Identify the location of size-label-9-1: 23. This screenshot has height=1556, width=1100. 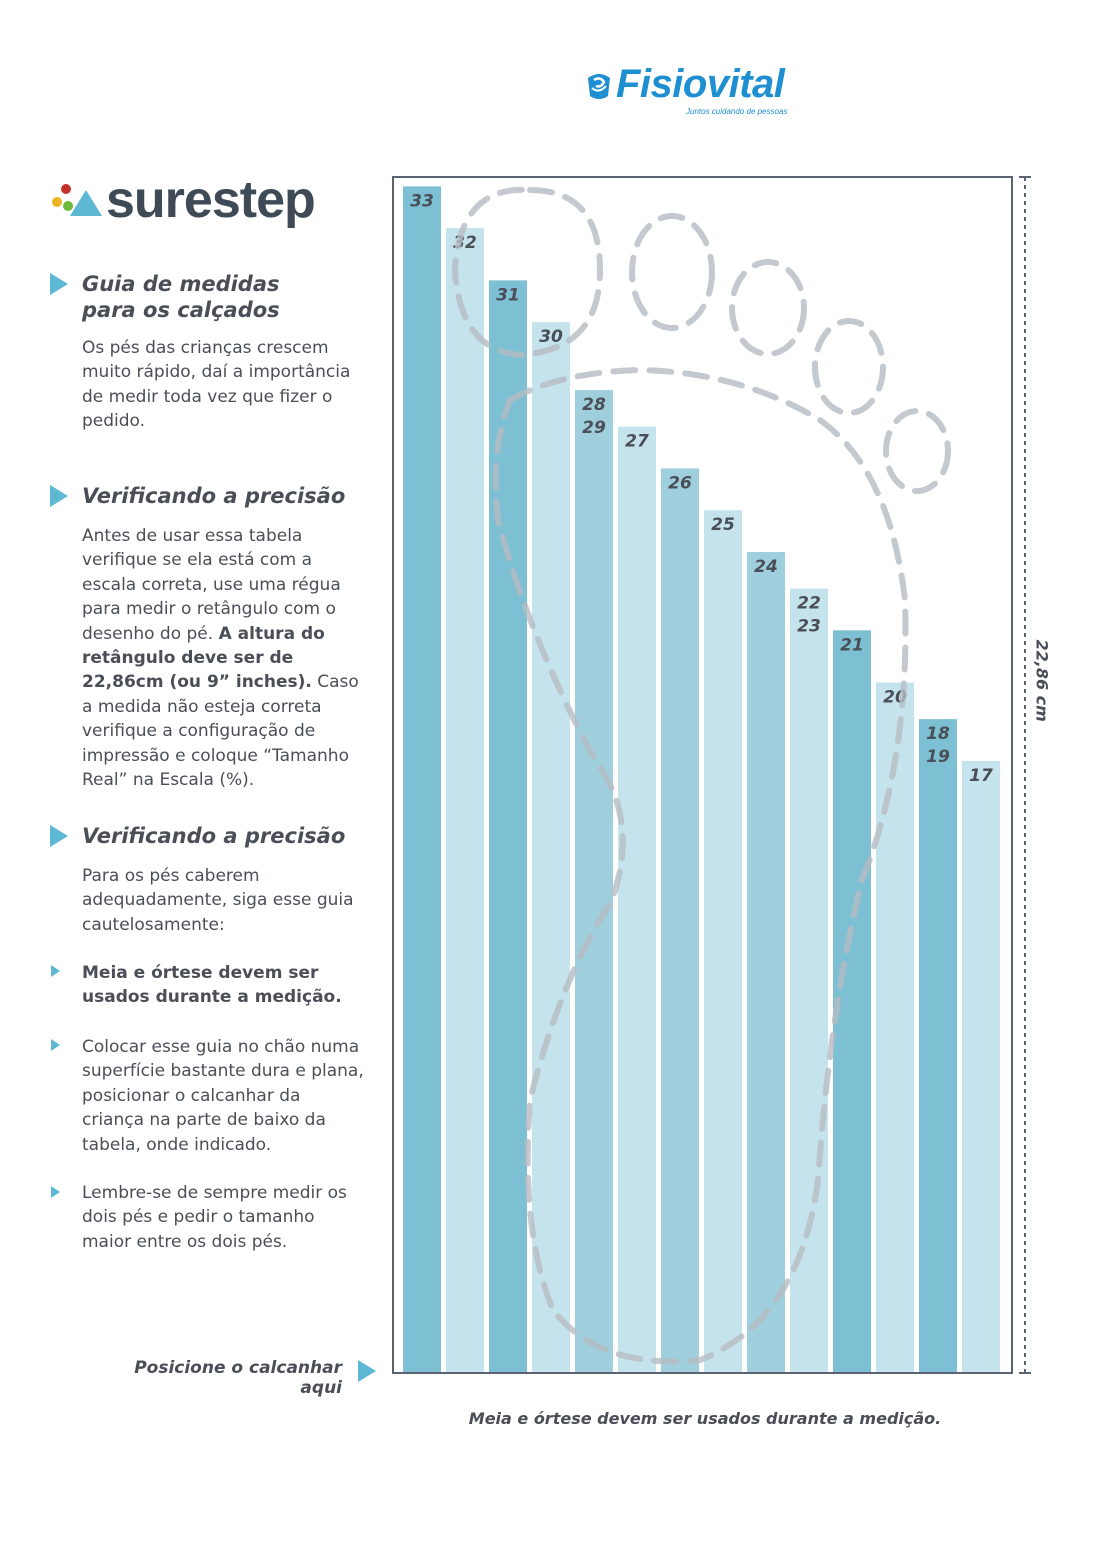
(809, 627).